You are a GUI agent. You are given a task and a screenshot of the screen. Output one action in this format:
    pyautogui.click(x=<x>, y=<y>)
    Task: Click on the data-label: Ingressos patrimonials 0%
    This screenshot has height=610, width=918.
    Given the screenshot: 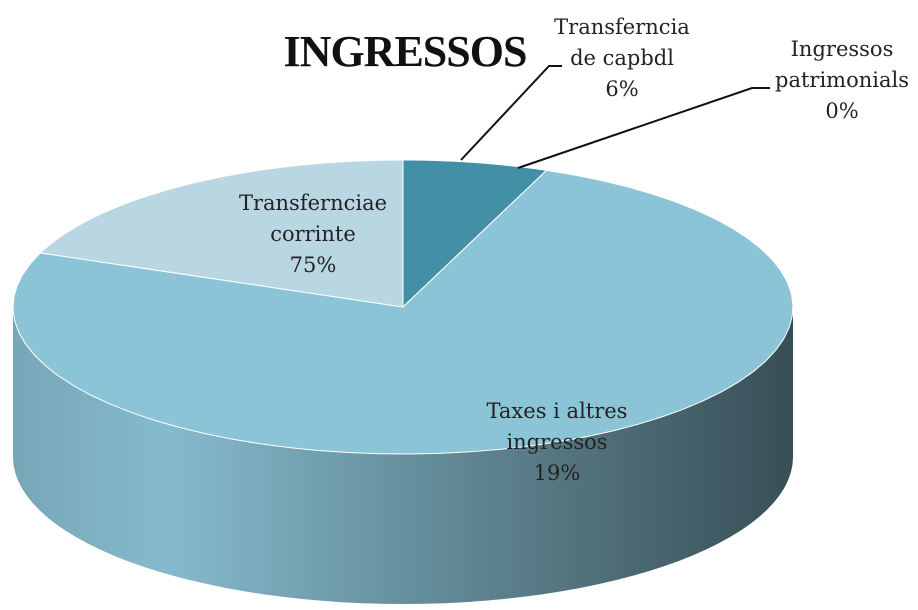 What is the action you would take?
    pyautogui.click(x=840, y=80)
    